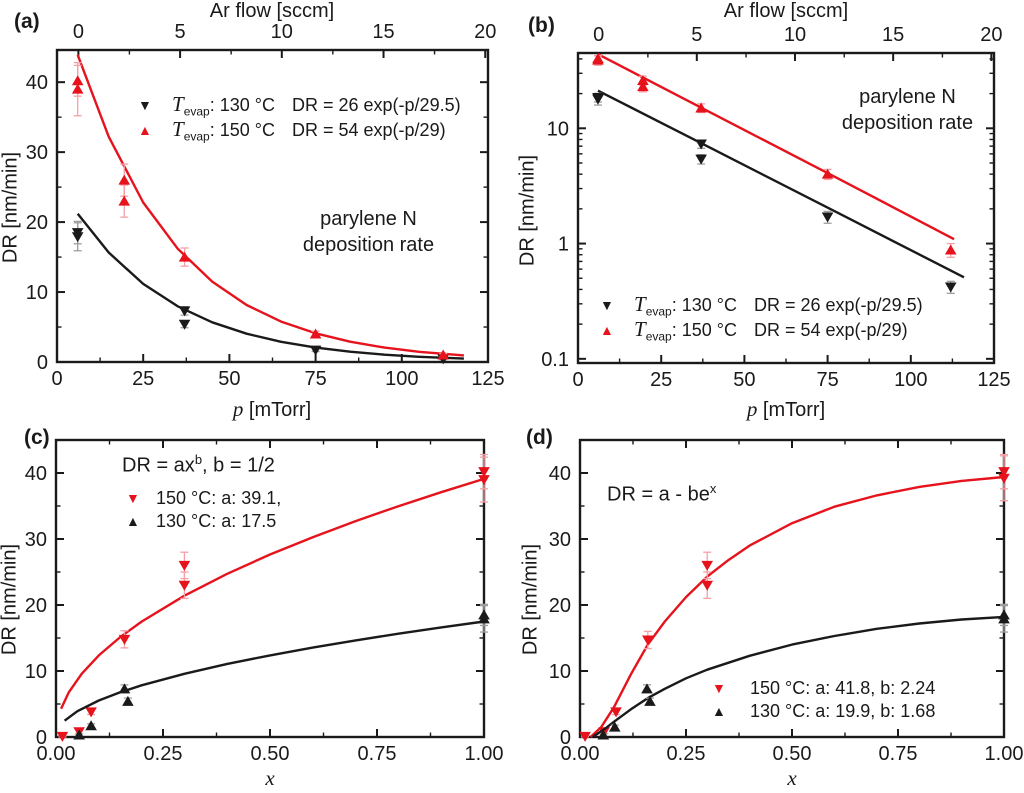  What do you see at coordinates (843, 711) in the screenshot?
I see `legend-fit-label: 130 °C: a: 19.9, b: 1.68` at bounding box center [843, 711].